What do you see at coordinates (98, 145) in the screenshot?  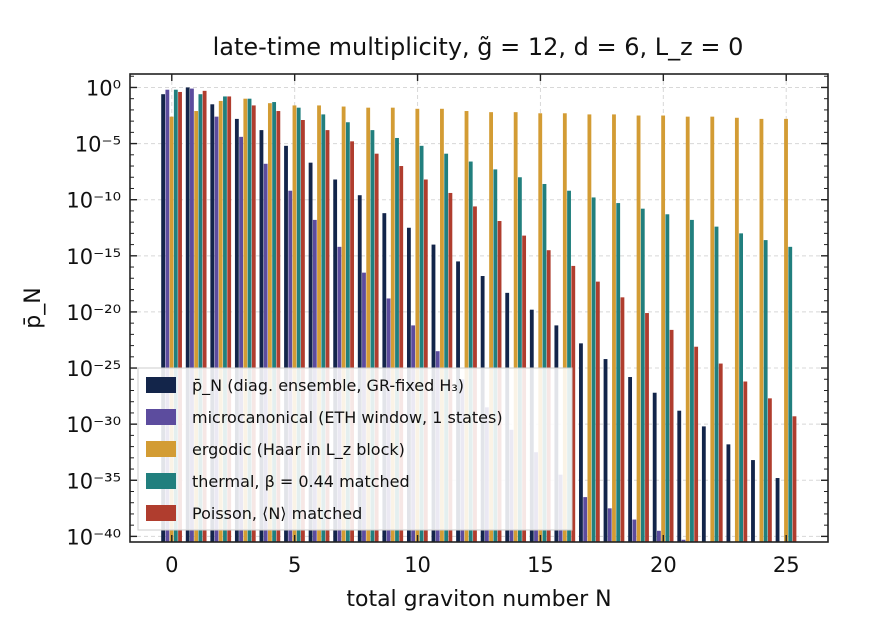 I see `y-tick-label: 10⁻⁵` at bounding box center [98, 145].